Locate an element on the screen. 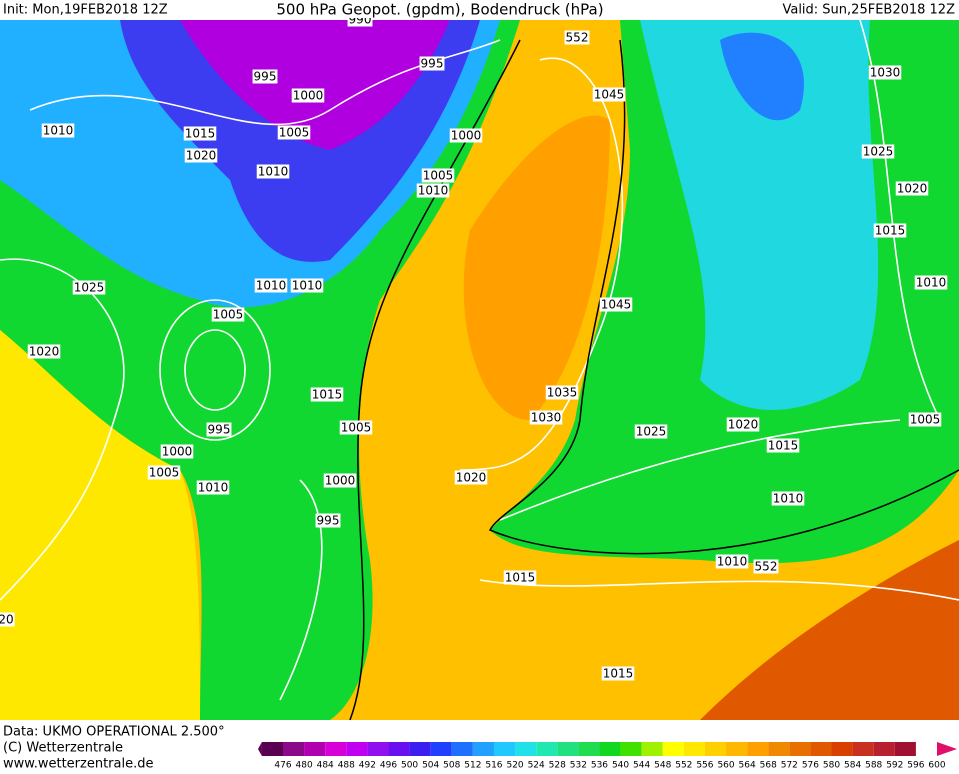 This screenshot has width=959, height=774. colorbar-label: 524 is located at coordinates (536, 766).